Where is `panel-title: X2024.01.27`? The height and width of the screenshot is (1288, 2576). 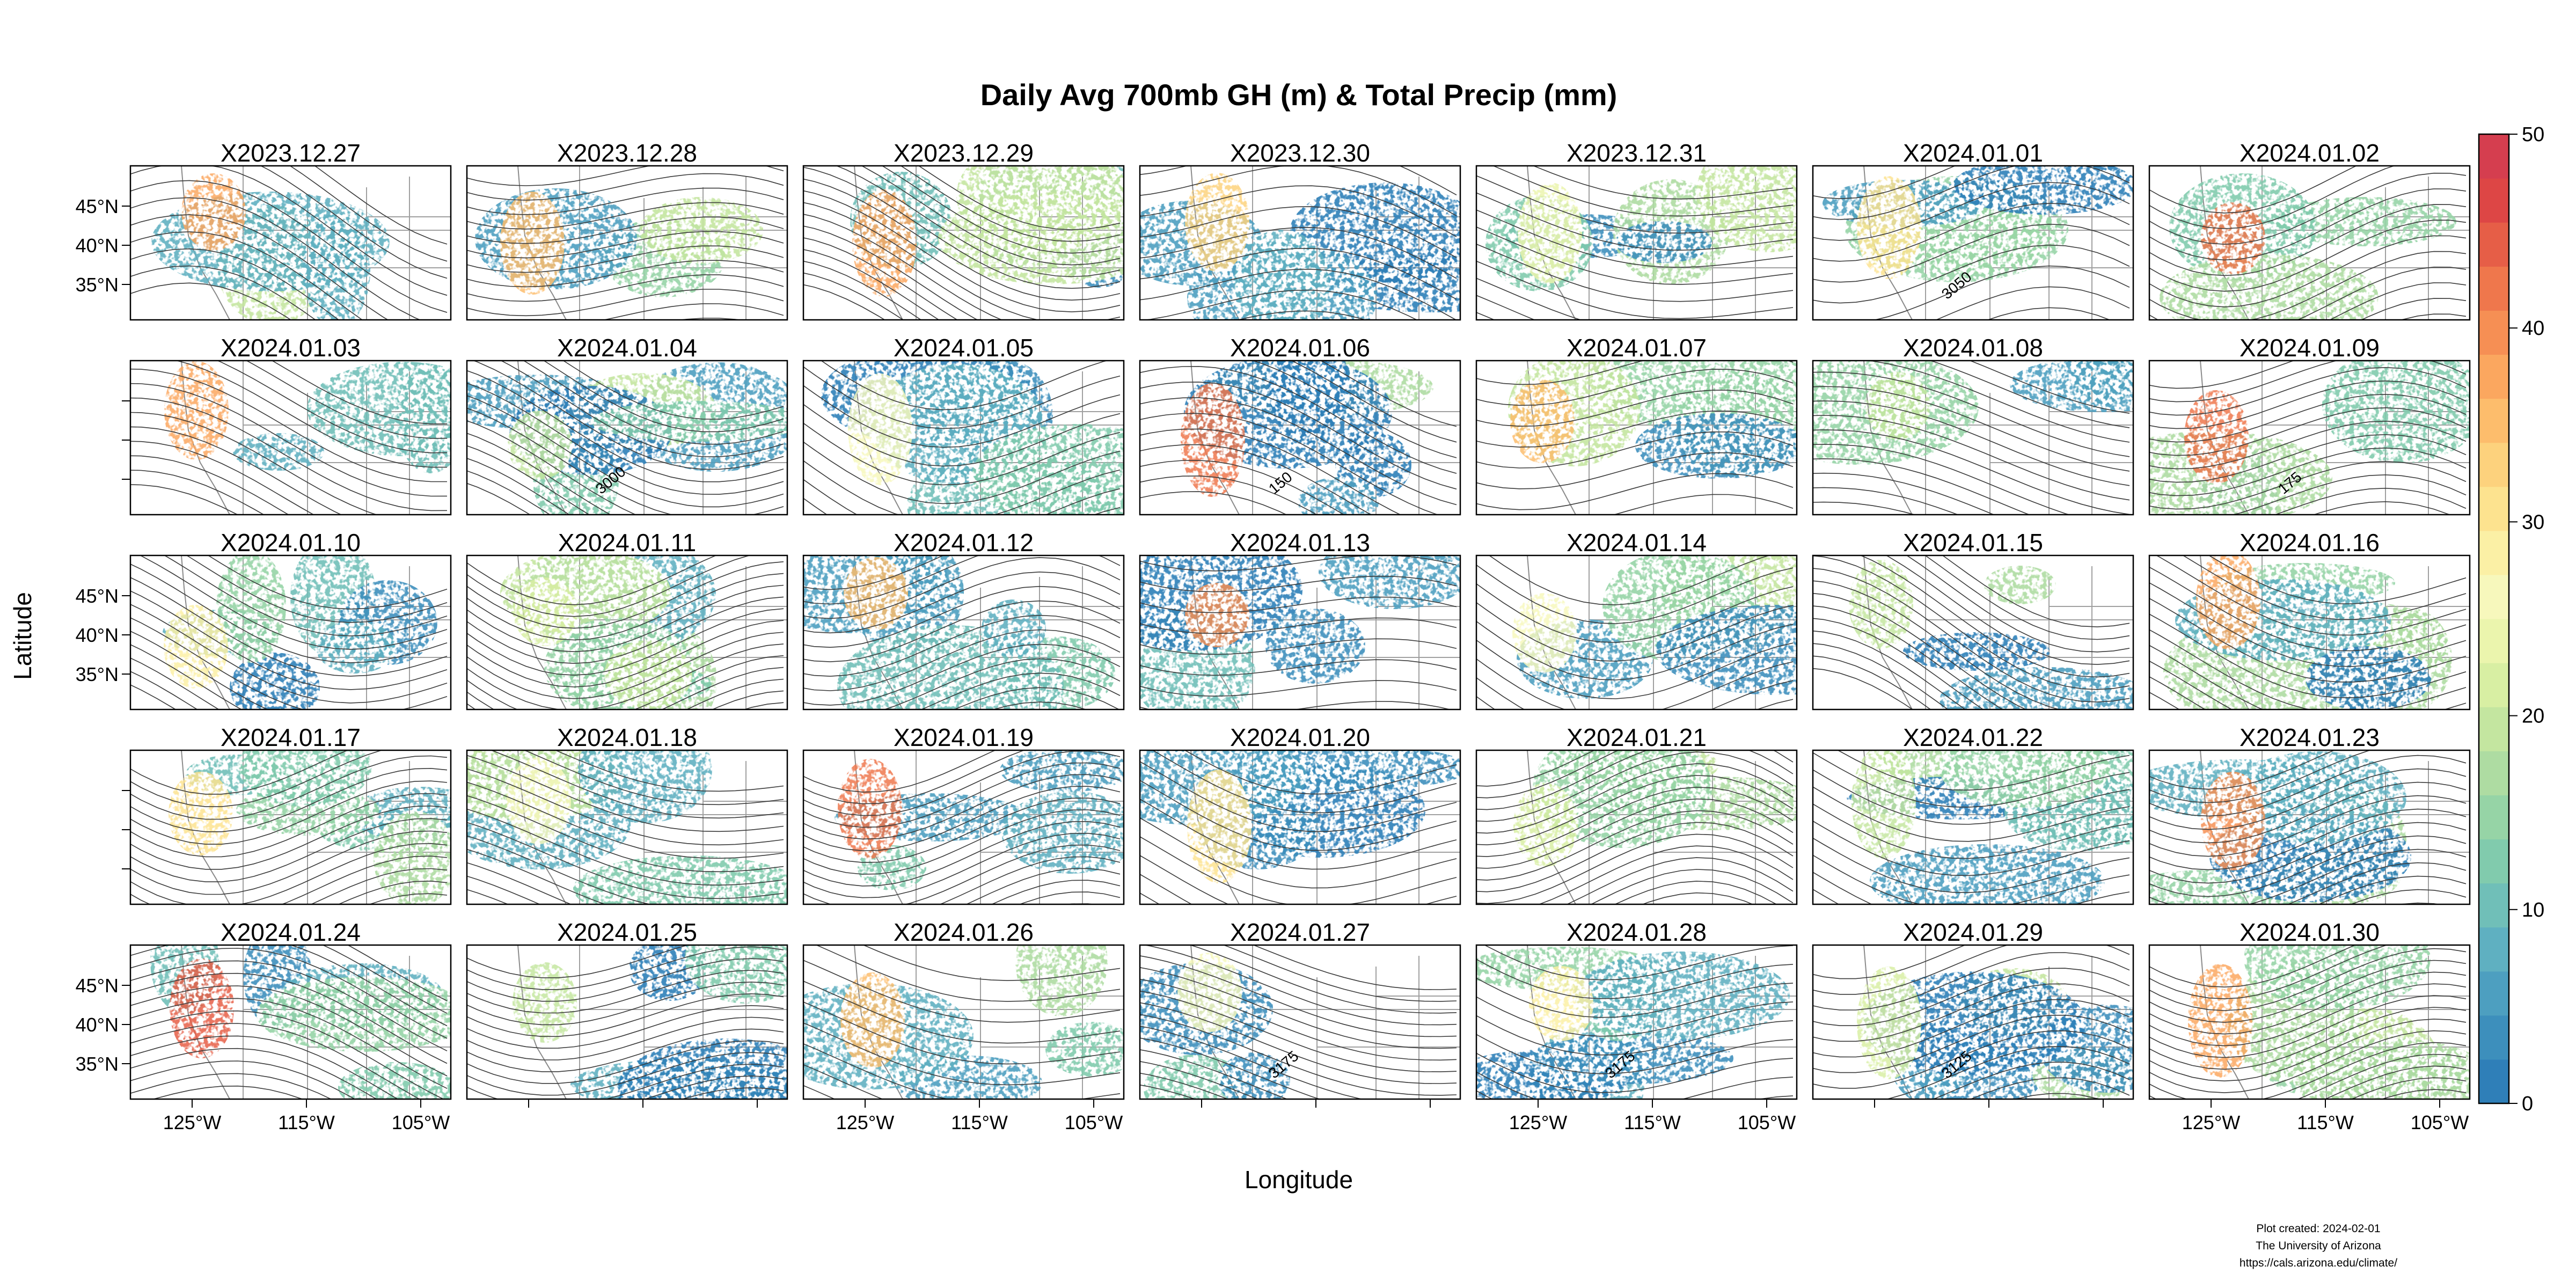 panel-title: X2024.01.27 is located at coordinates (1300, 932).